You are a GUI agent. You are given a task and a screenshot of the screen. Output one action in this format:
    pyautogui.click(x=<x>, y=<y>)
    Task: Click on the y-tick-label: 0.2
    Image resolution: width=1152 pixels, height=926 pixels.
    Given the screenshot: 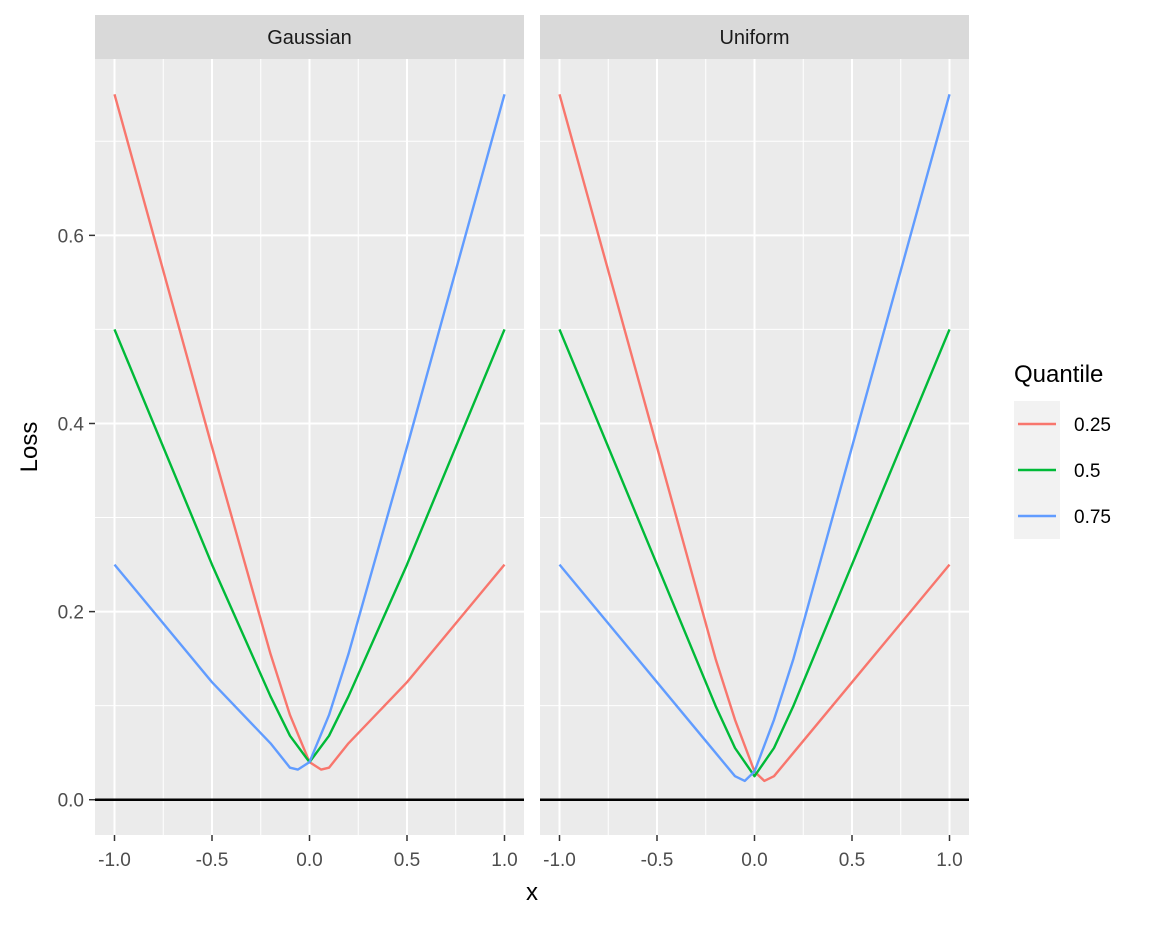 What is the action you would take?
    pyautogui.click(x=71, y=613)
    